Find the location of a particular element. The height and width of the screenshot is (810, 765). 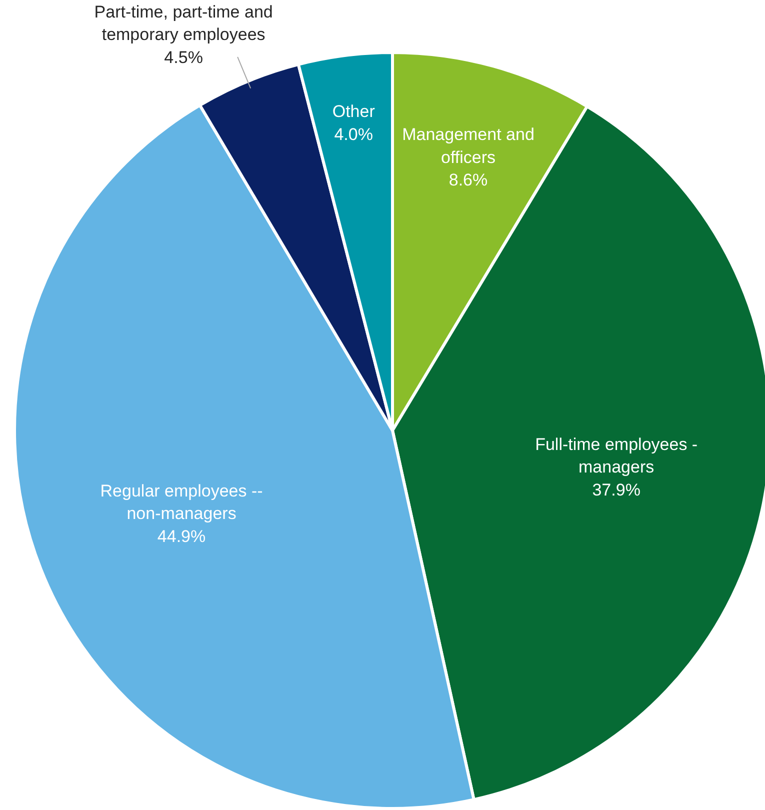

slice-label: Full-time employees - managers is located at coordinates (616, 455).